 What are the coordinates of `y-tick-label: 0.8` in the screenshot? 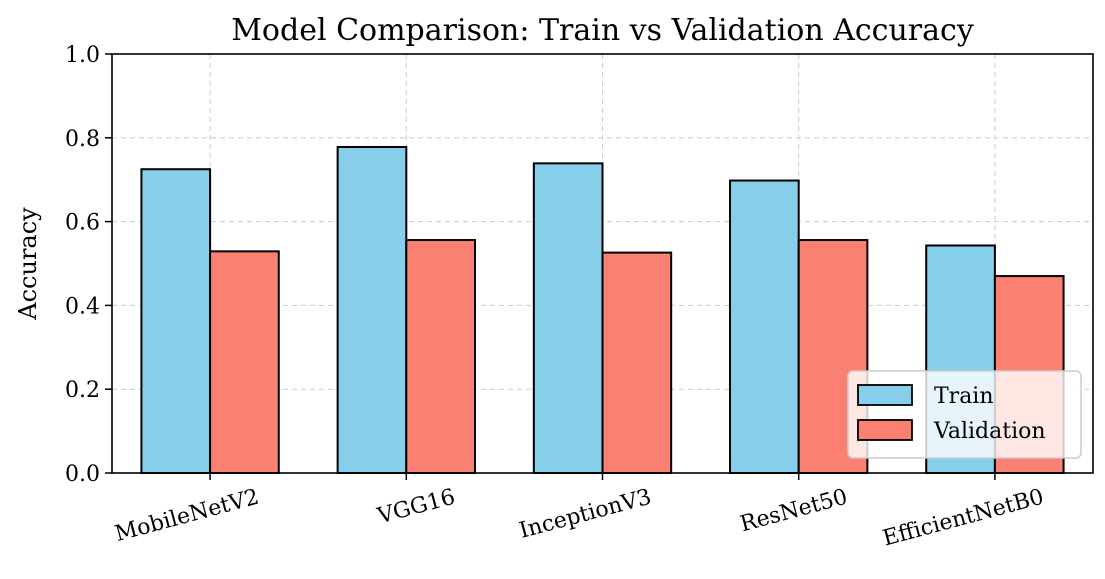 It's located at (82, 139).